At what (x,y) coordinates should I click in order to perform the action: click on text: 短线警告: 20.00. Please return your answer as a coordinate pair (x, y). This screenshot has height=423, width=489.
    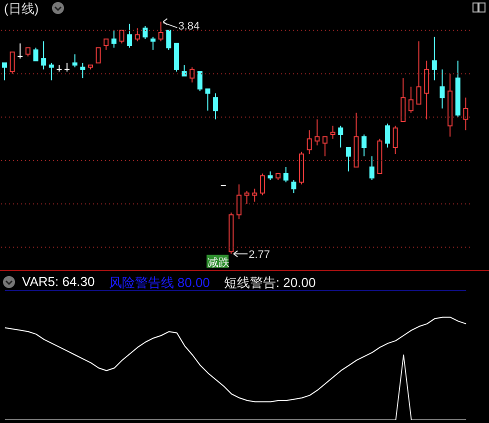
    Looking at the image, I should click on (270, 282).